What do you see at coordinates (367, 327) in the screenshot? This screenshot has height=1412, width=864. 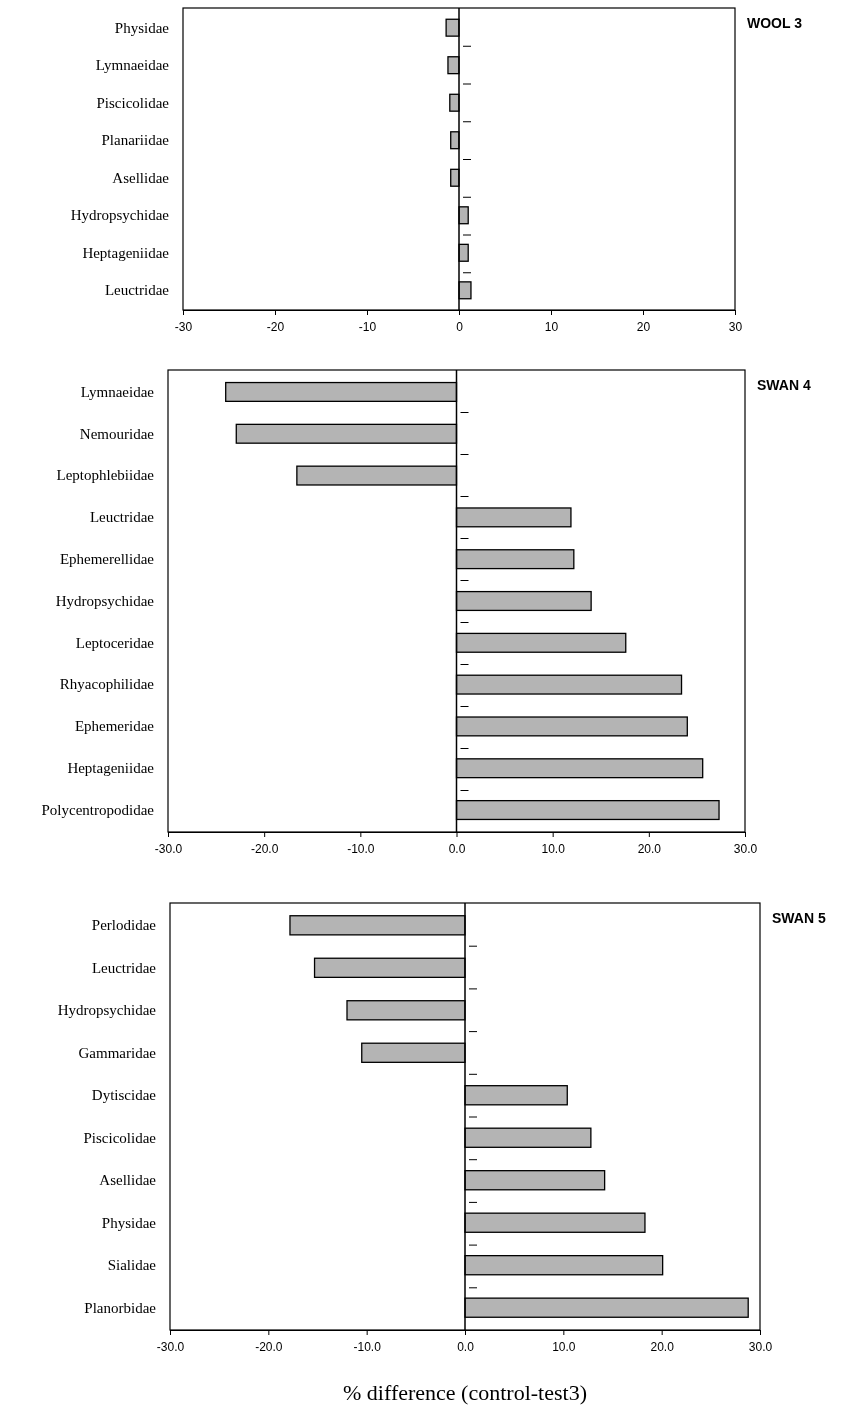 I see `x-tick-label: -10` at bounding box center [367, 327].